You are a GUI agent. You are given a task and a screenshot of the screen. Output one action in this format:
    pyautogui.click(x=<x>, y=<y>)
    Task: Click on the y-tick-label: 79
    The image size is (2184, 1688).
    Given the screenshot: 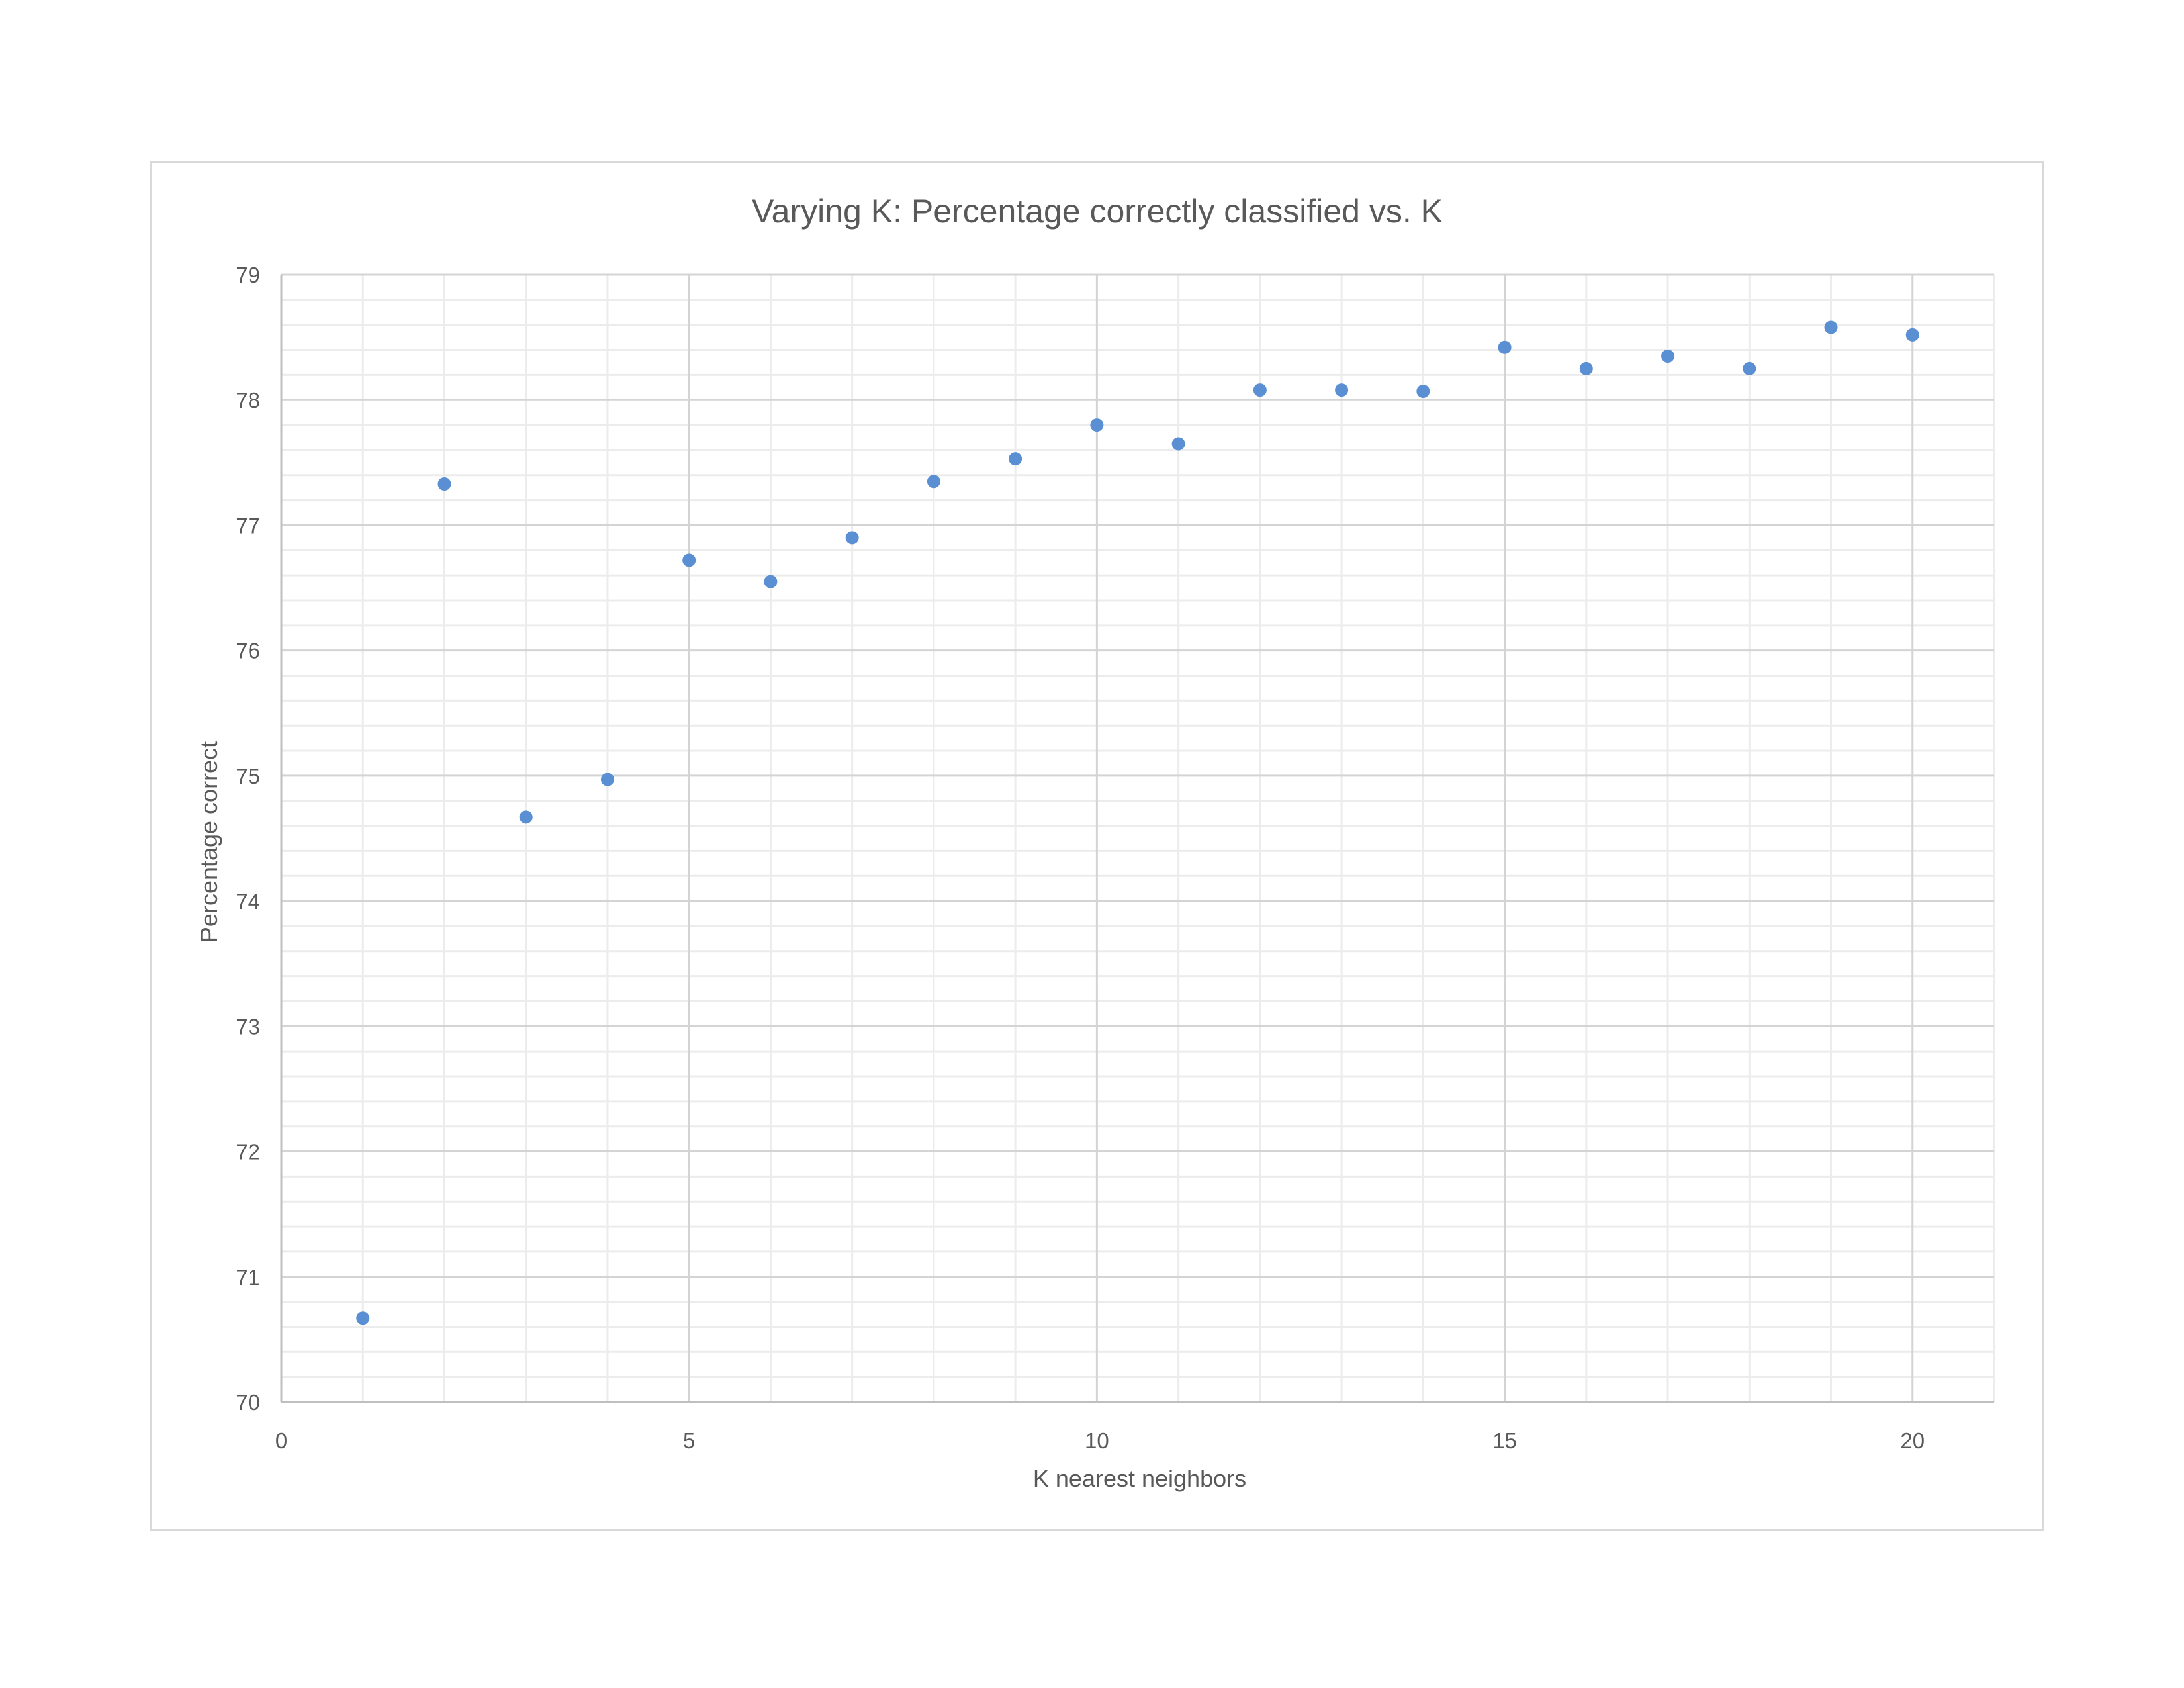 What is the action you would take?
    pyautogui.click(x=248, y=275)
    